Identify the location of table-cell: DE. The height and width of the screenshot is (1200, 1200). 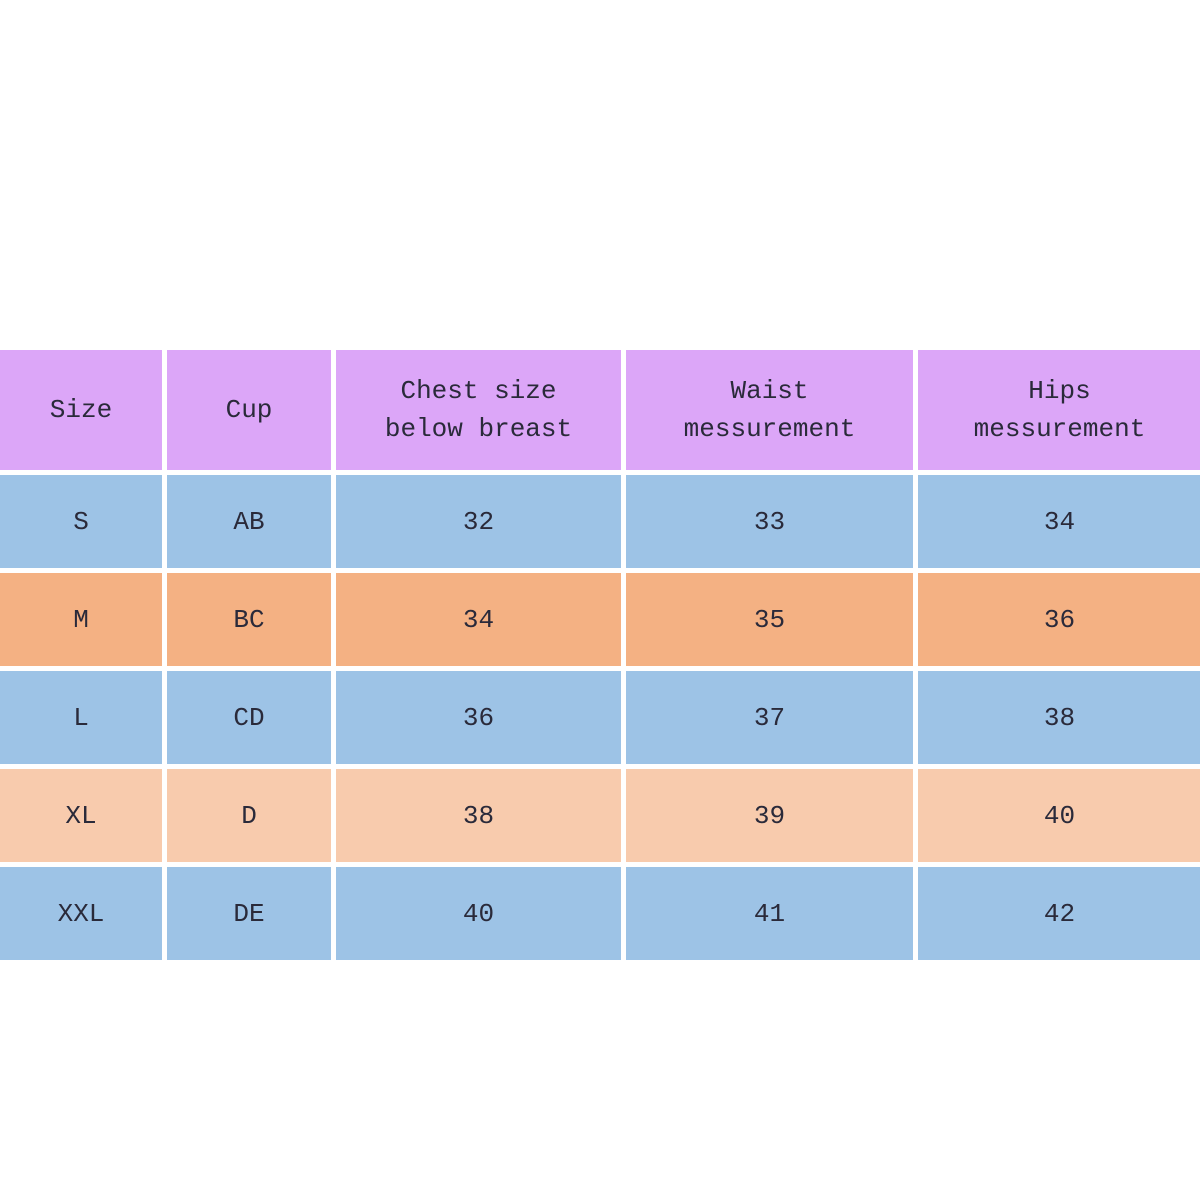
(249, 913).